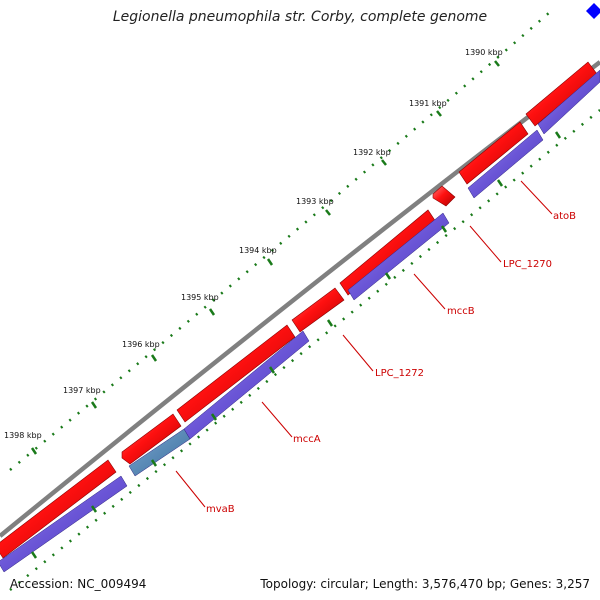  Describe the element at coordinates (82, 390) in the screenshot. I see `tick-label-1397: 1397 kbp` at that location.